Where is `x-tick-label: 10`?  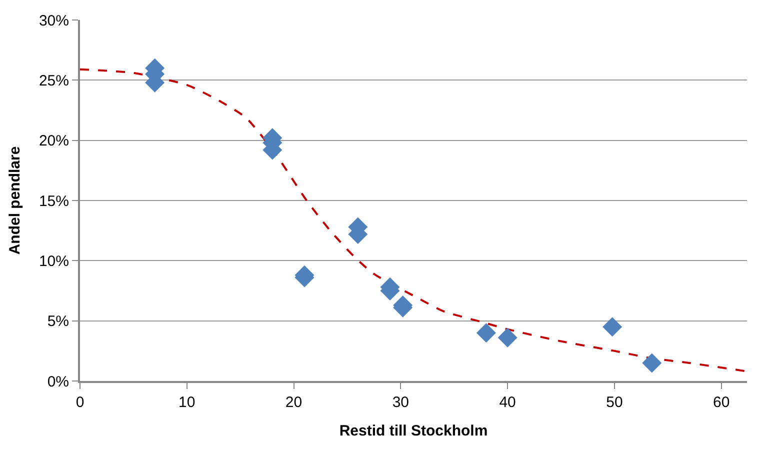
x-tick-label: 10 is located at coordinates (187, 402).